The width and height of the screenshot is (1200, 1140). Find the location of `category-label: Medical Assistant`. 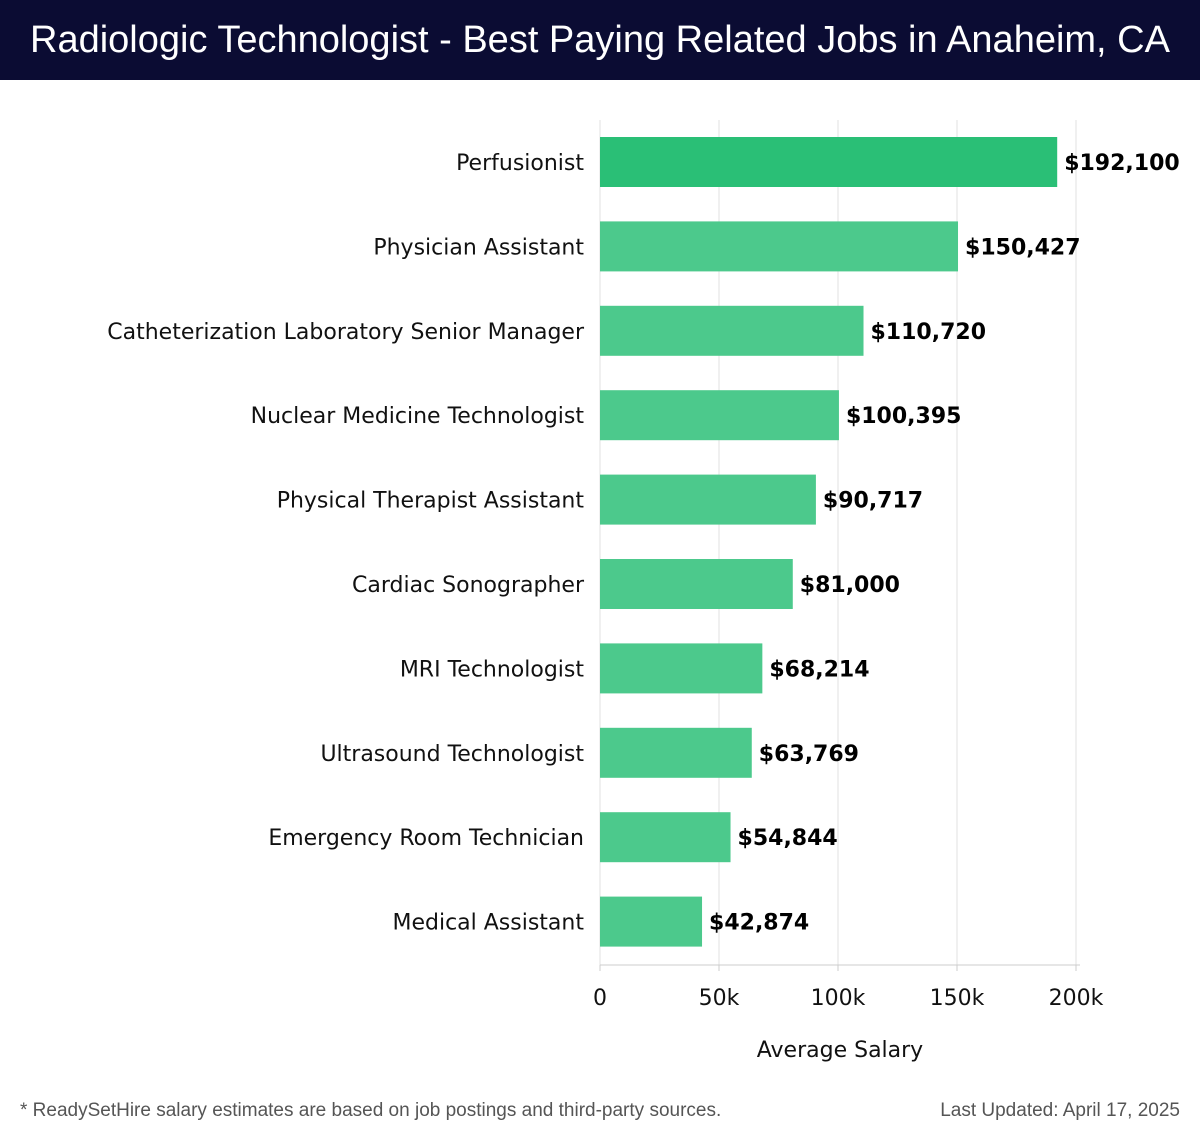

category-label: Medical Assistant is located at coordinates (488, 923).